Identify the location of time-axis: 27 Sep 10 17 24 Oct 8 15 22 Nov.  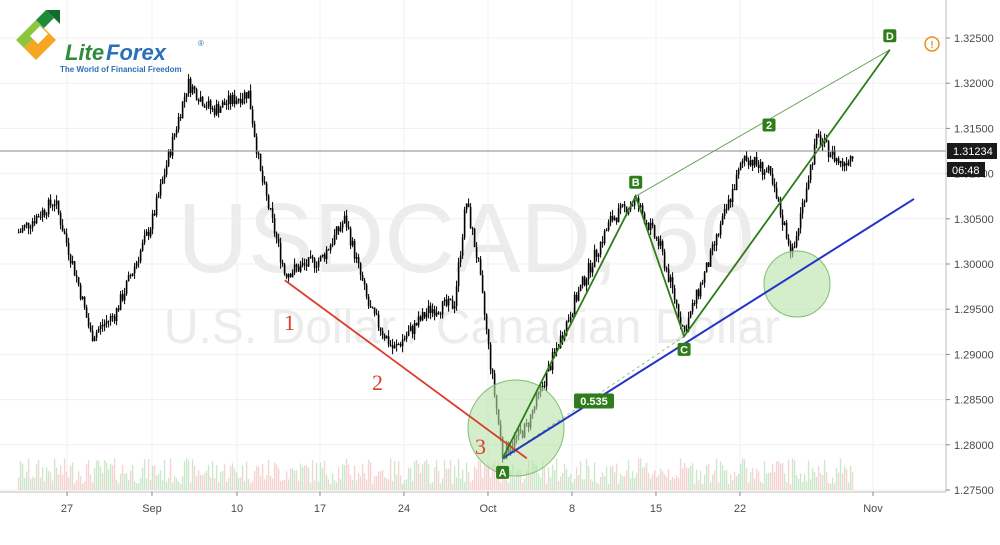
(472, 503).